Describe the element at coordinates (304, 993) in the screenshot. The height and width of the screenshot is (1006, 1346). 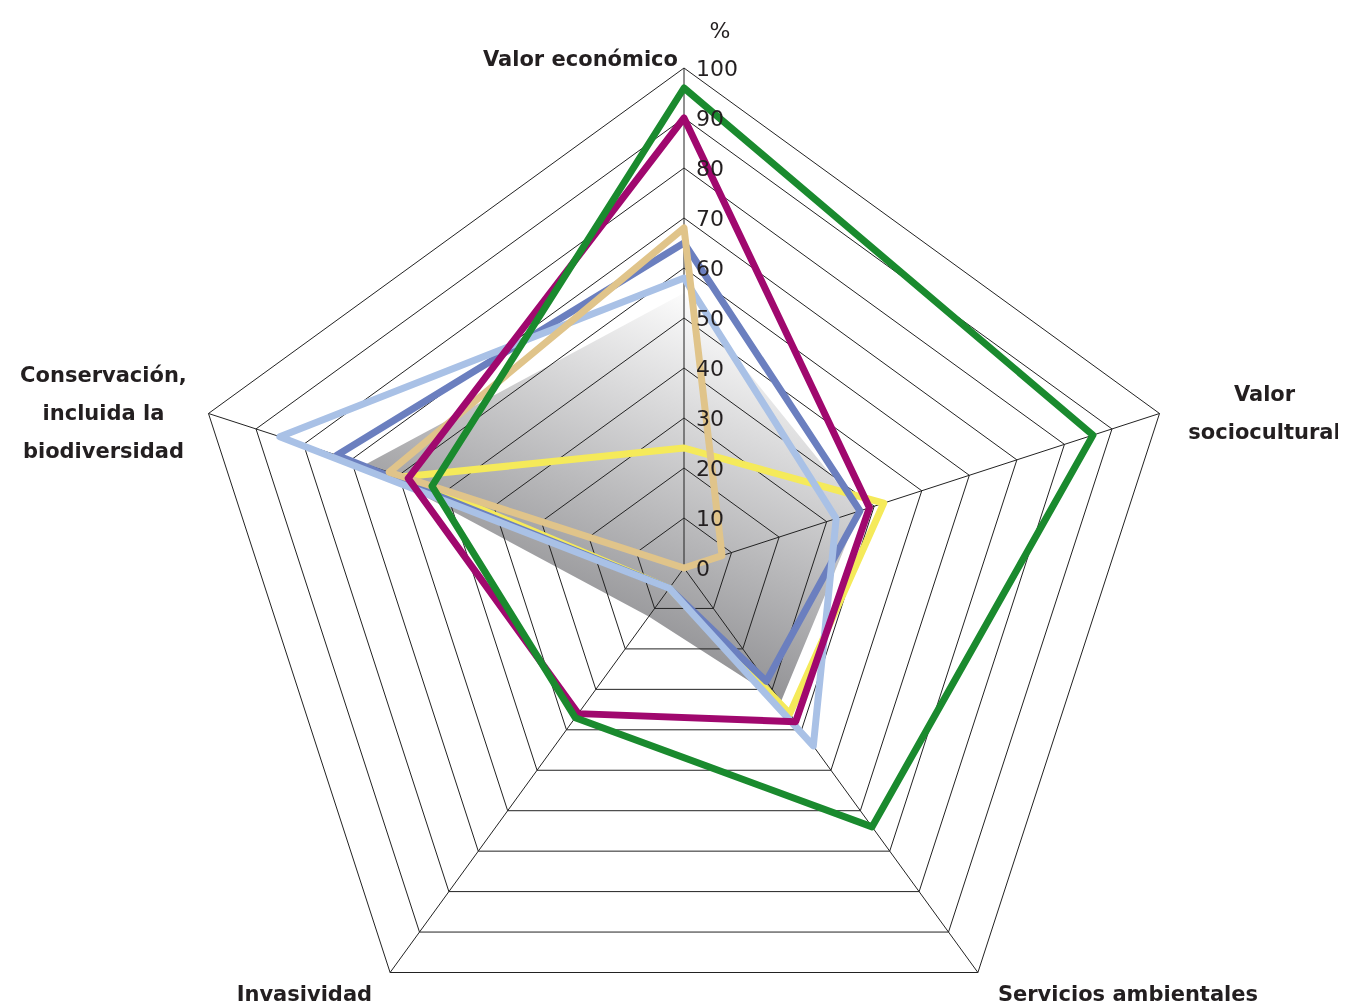
I see `spoke-label: Invasividad` at that location.